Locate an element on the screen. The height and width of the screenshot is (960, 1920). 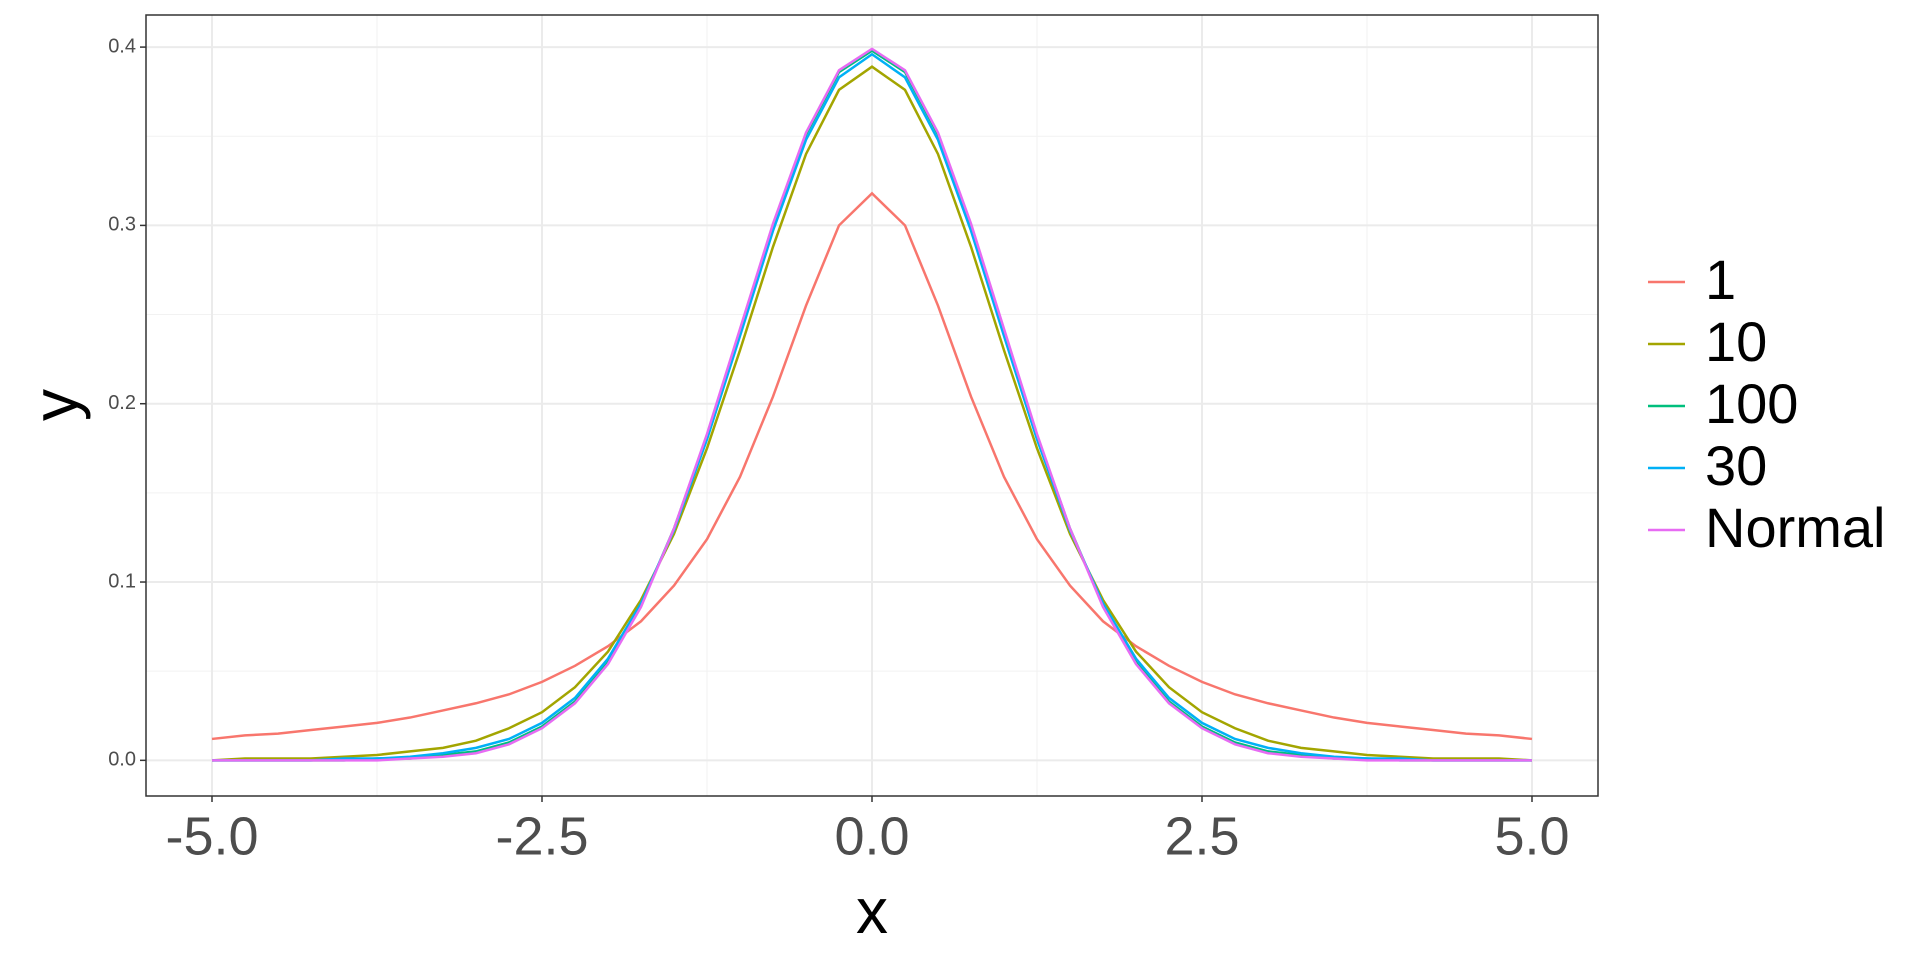
y-tick-label: 0.4 is located at coordinates (122, 46).